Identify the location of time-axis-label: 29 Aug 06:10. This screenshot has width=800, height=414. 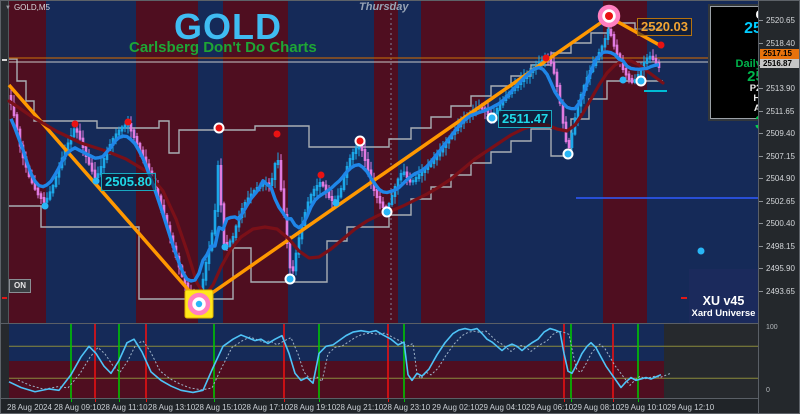
(550, 407).